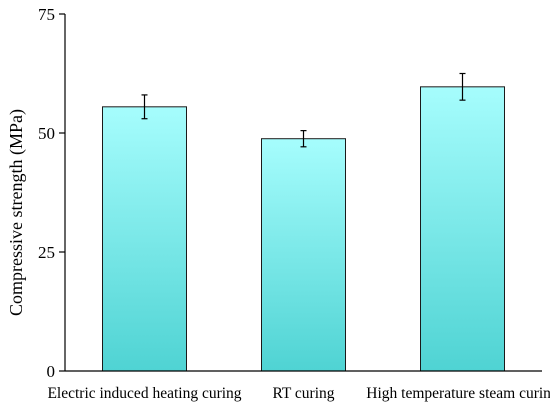  Describe the element at coordinates (46, 14) in the screenshot. I see `y-tick-label-75: 75` at that location.